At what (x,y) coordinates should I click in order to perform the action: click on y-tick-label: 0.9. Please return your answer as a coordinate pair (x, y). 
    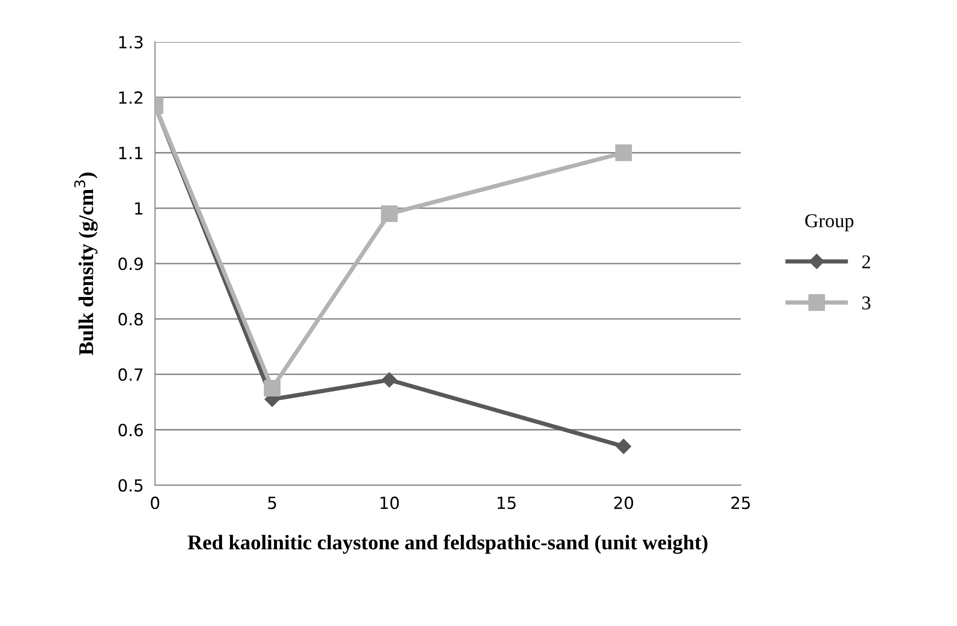
    Looking at the image, I should click on (130, 264).